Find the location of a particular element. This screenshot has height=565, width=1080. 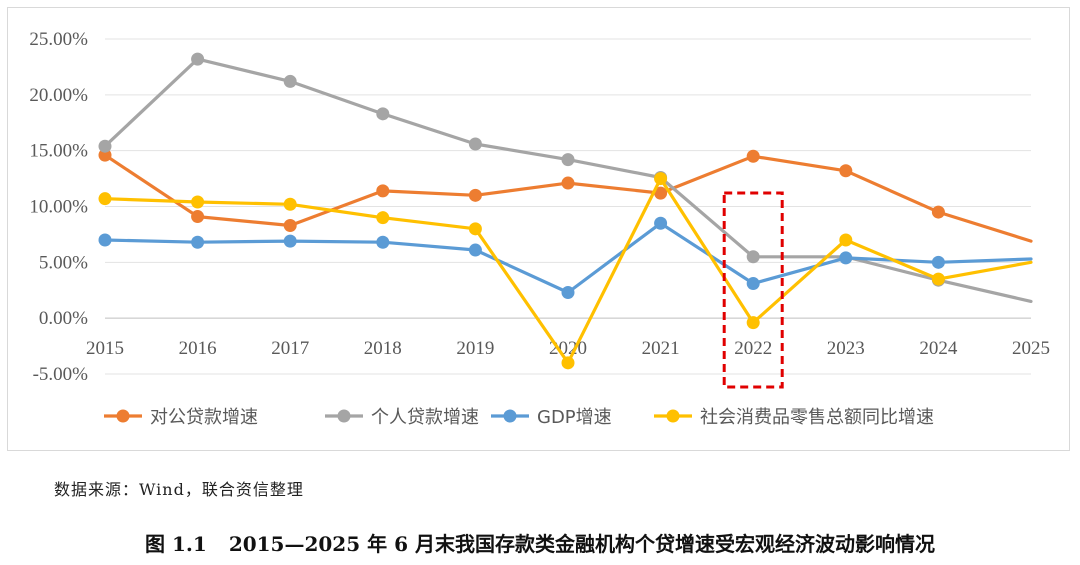

x-tick-label: 2018 is located at coordinates (383, 348).